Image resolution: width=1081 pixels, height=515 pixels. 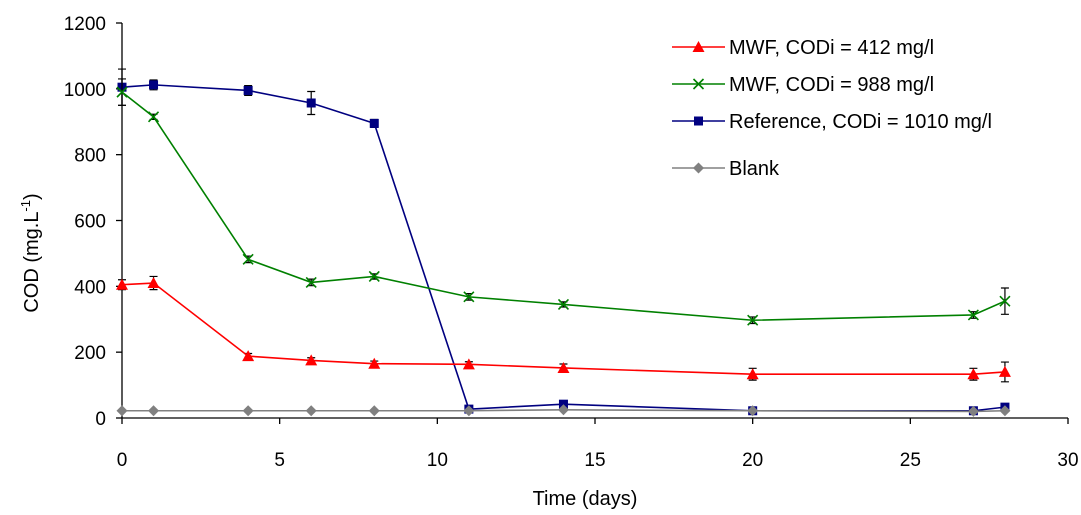 What do you see at coordinates (831, 85) in the screenshot?
I see `legend-label: MWF, CODi = 988 mg/l` at bounding box center [831, 85].